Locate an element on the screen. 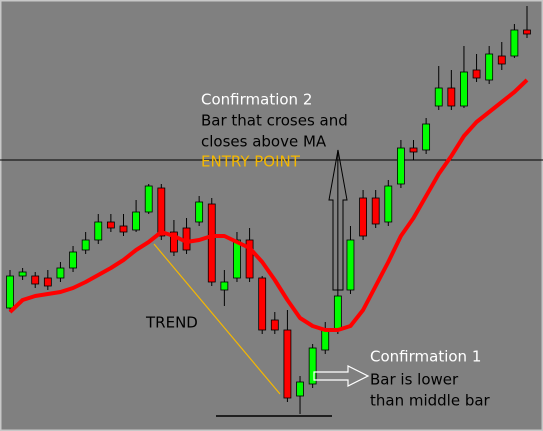 The height and width of the screenshot is (431, 543). annotation-title: Confirmation 1 is located at coordinates (425, 357).